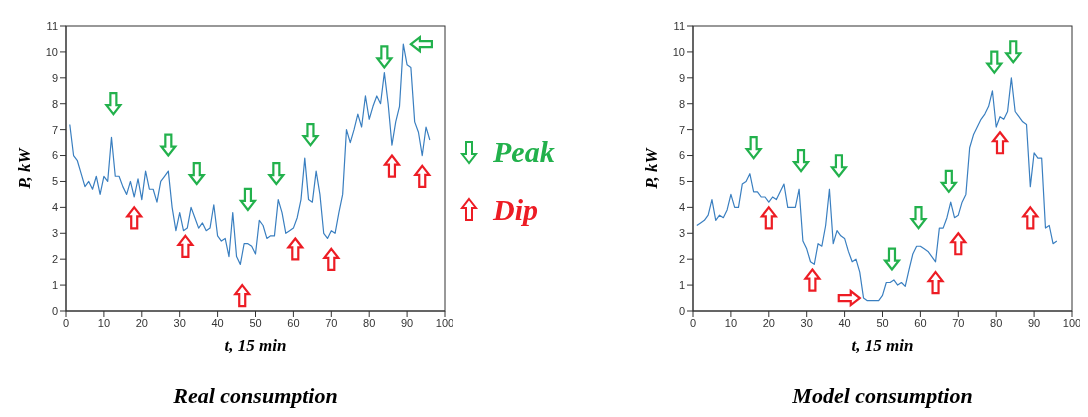 The image size is (1088, 417). What do you see at coordinates (515, 210) in the screenshot?
I see `text: Dip` at bounding box center [515, 210].